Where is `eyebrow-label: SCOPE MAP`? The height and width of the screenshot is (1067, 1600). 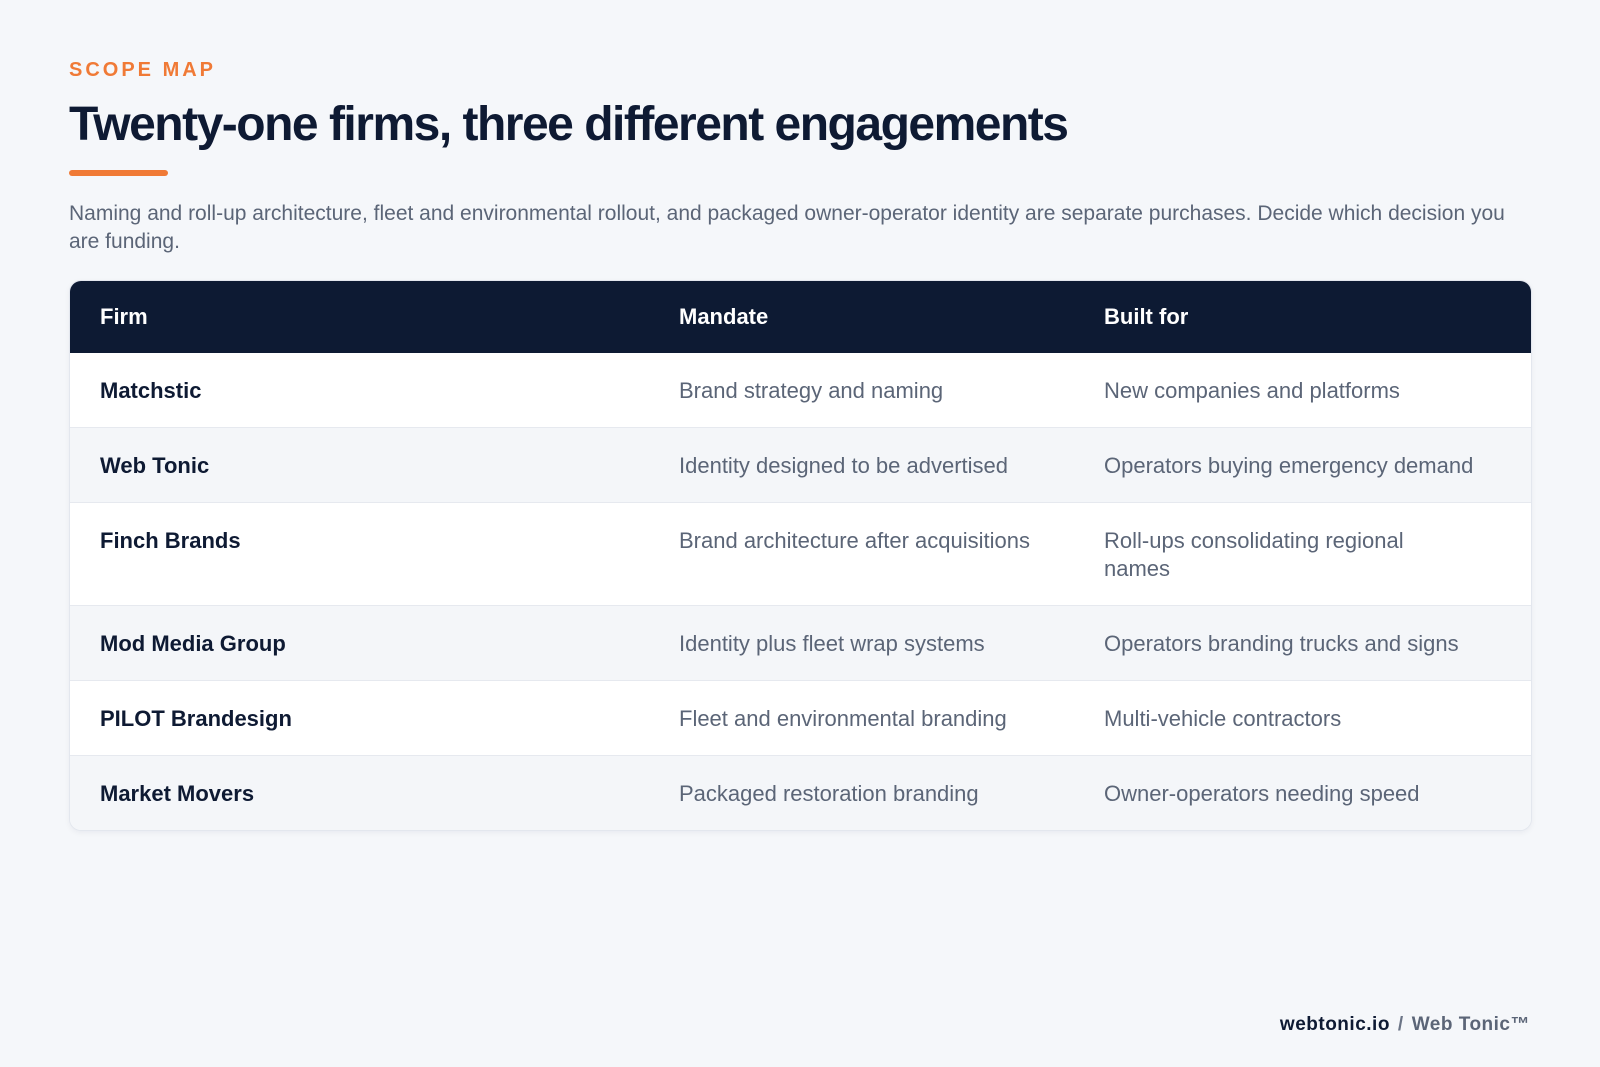
eyebrow-label: SCOPE MAP is located at coordinates (143, 70).